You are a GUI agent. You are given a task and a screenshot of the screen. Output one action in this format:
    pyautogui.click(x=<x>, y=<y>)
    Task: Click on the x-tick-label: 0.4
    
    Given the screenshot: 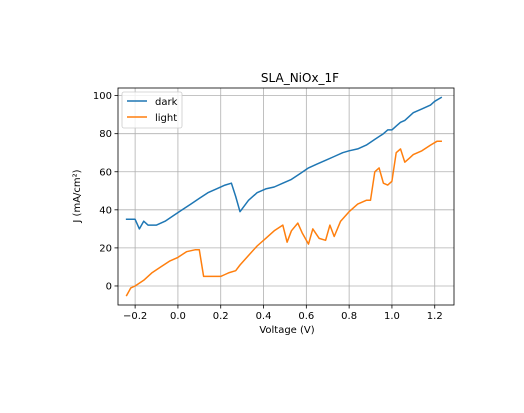 What is the action you would take?
    pyautogui.click(x=264, y=316)
    